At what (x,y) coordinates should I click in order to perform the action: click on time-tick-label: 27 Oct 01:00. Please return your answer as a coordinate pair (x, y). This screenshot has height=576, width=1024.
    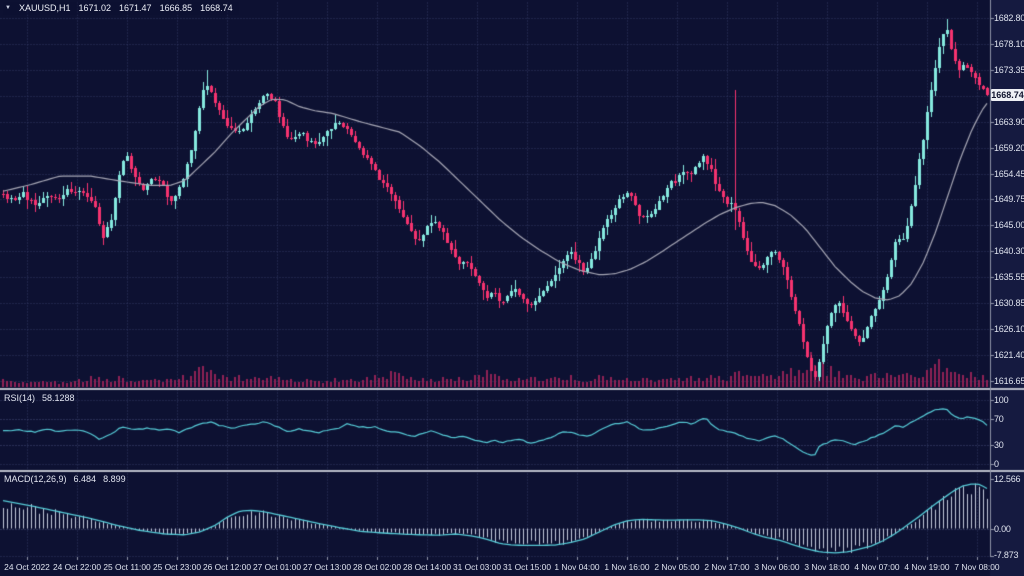
    Looking at the image, I should click on (277, 567).